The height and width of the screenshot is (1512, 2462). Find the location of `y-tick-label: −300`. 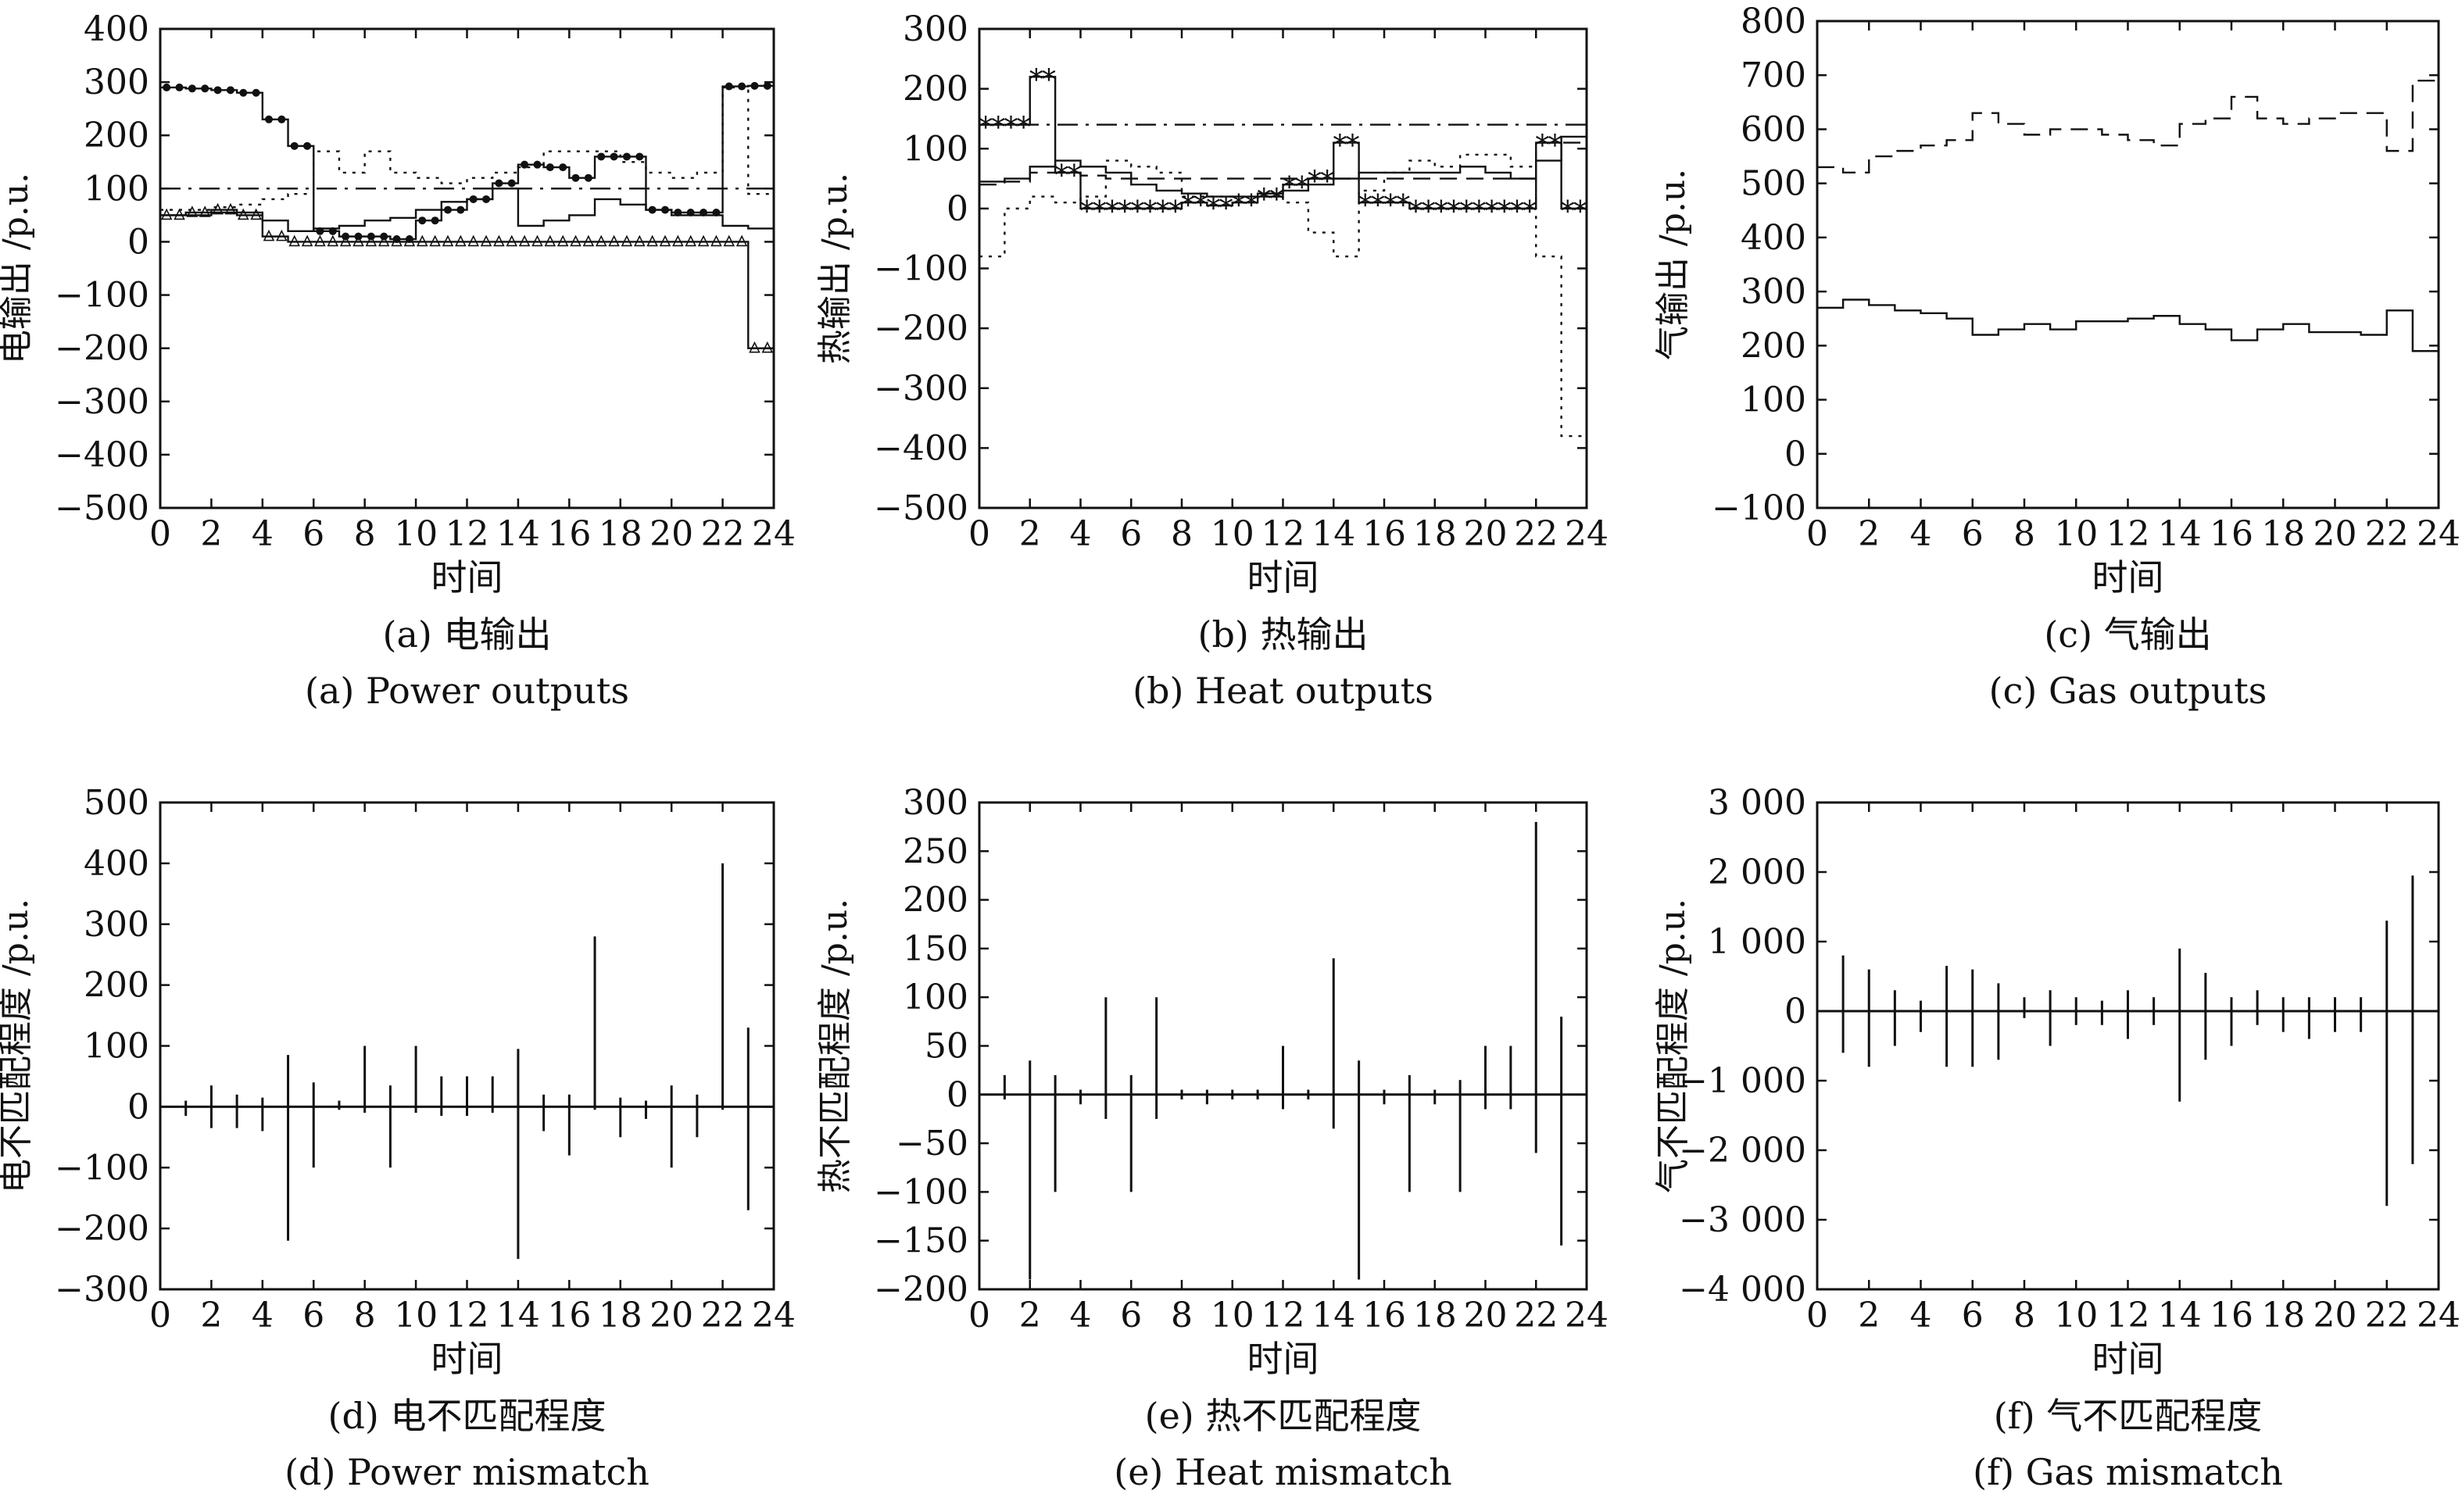

y-tick-label: −300 is located at coordinates (102, 402).